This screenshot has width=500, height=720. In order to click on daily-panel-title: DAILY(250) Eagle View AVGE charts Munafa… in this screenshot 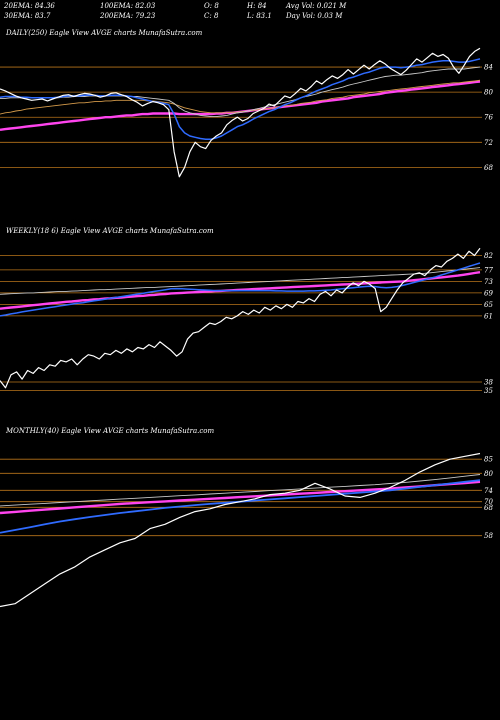, I will do `click(104, 33)`.